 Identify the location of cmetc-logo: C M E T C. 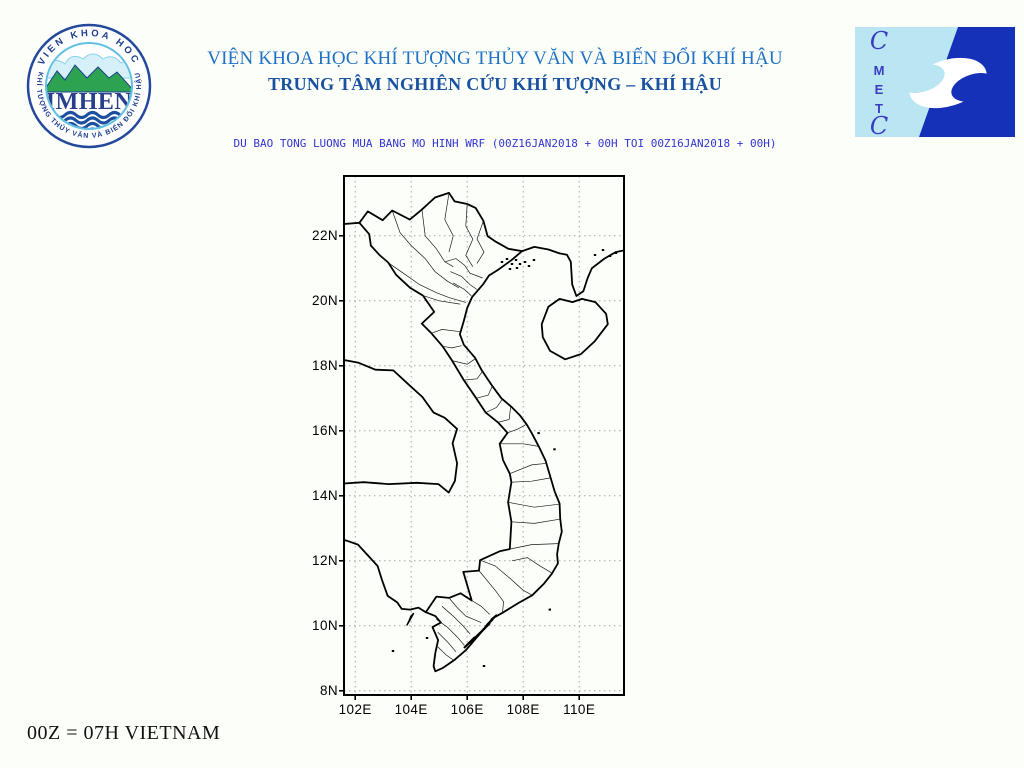
(935, 82).